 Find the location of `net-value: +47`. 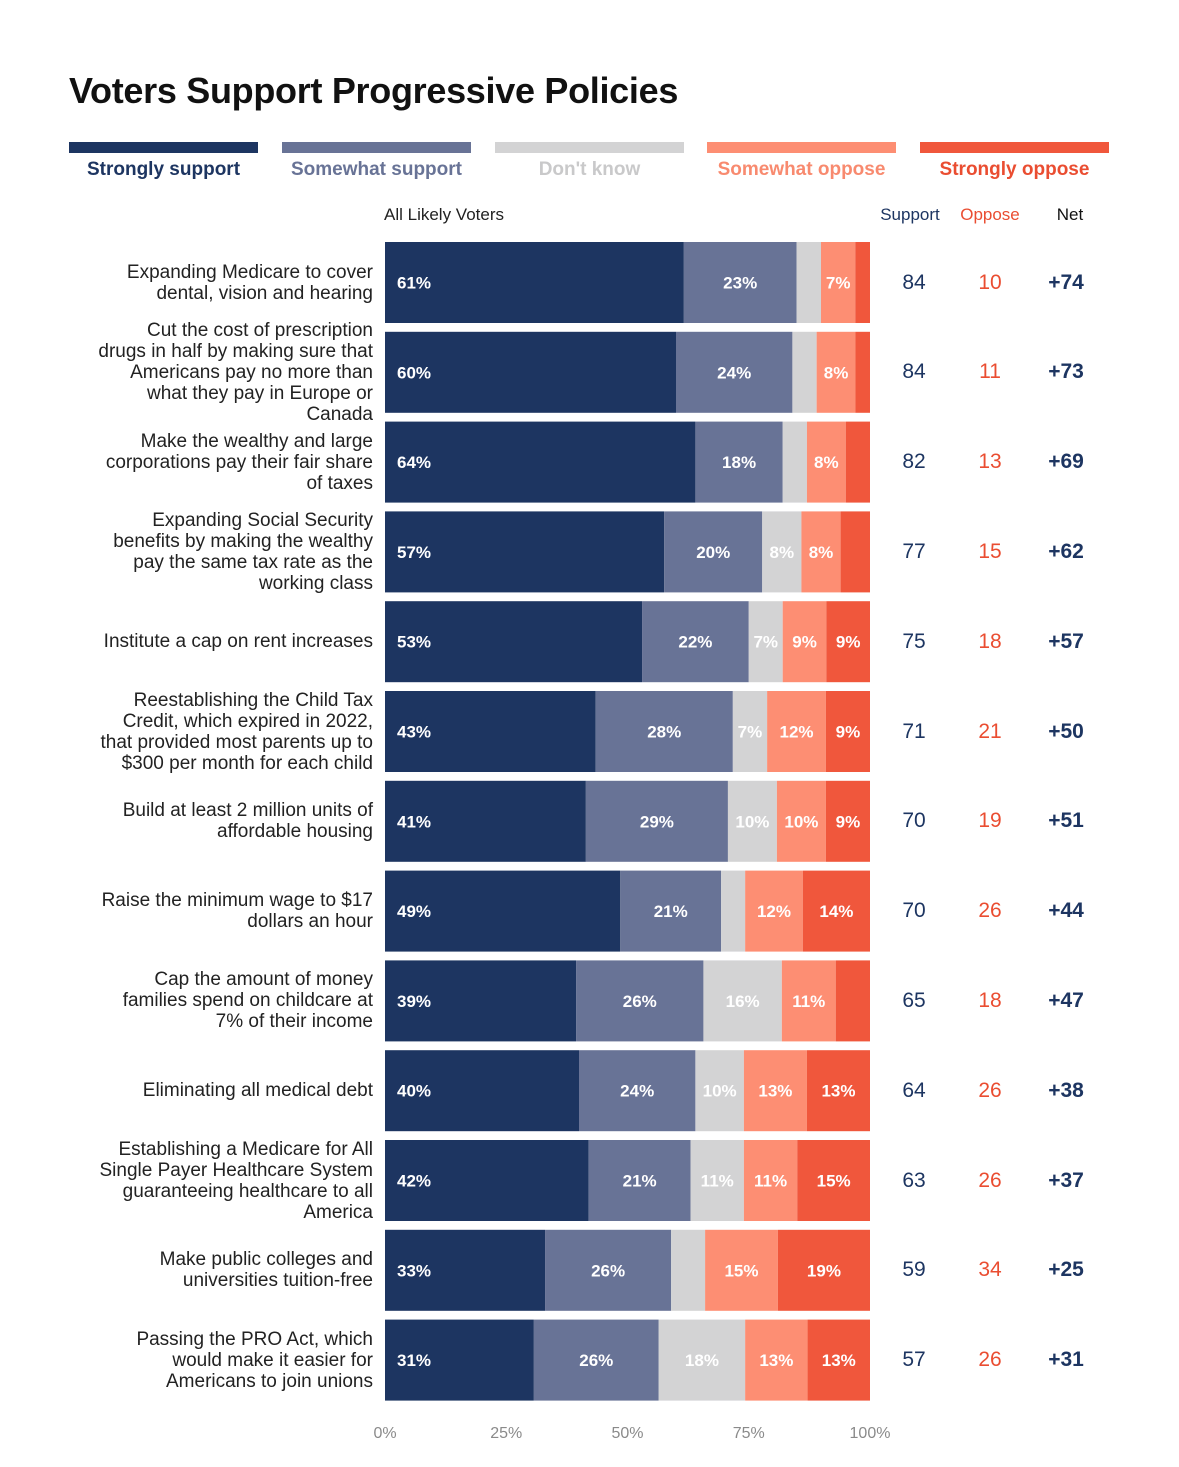

net-value: +47 is located at coordinates (1066, 1000).